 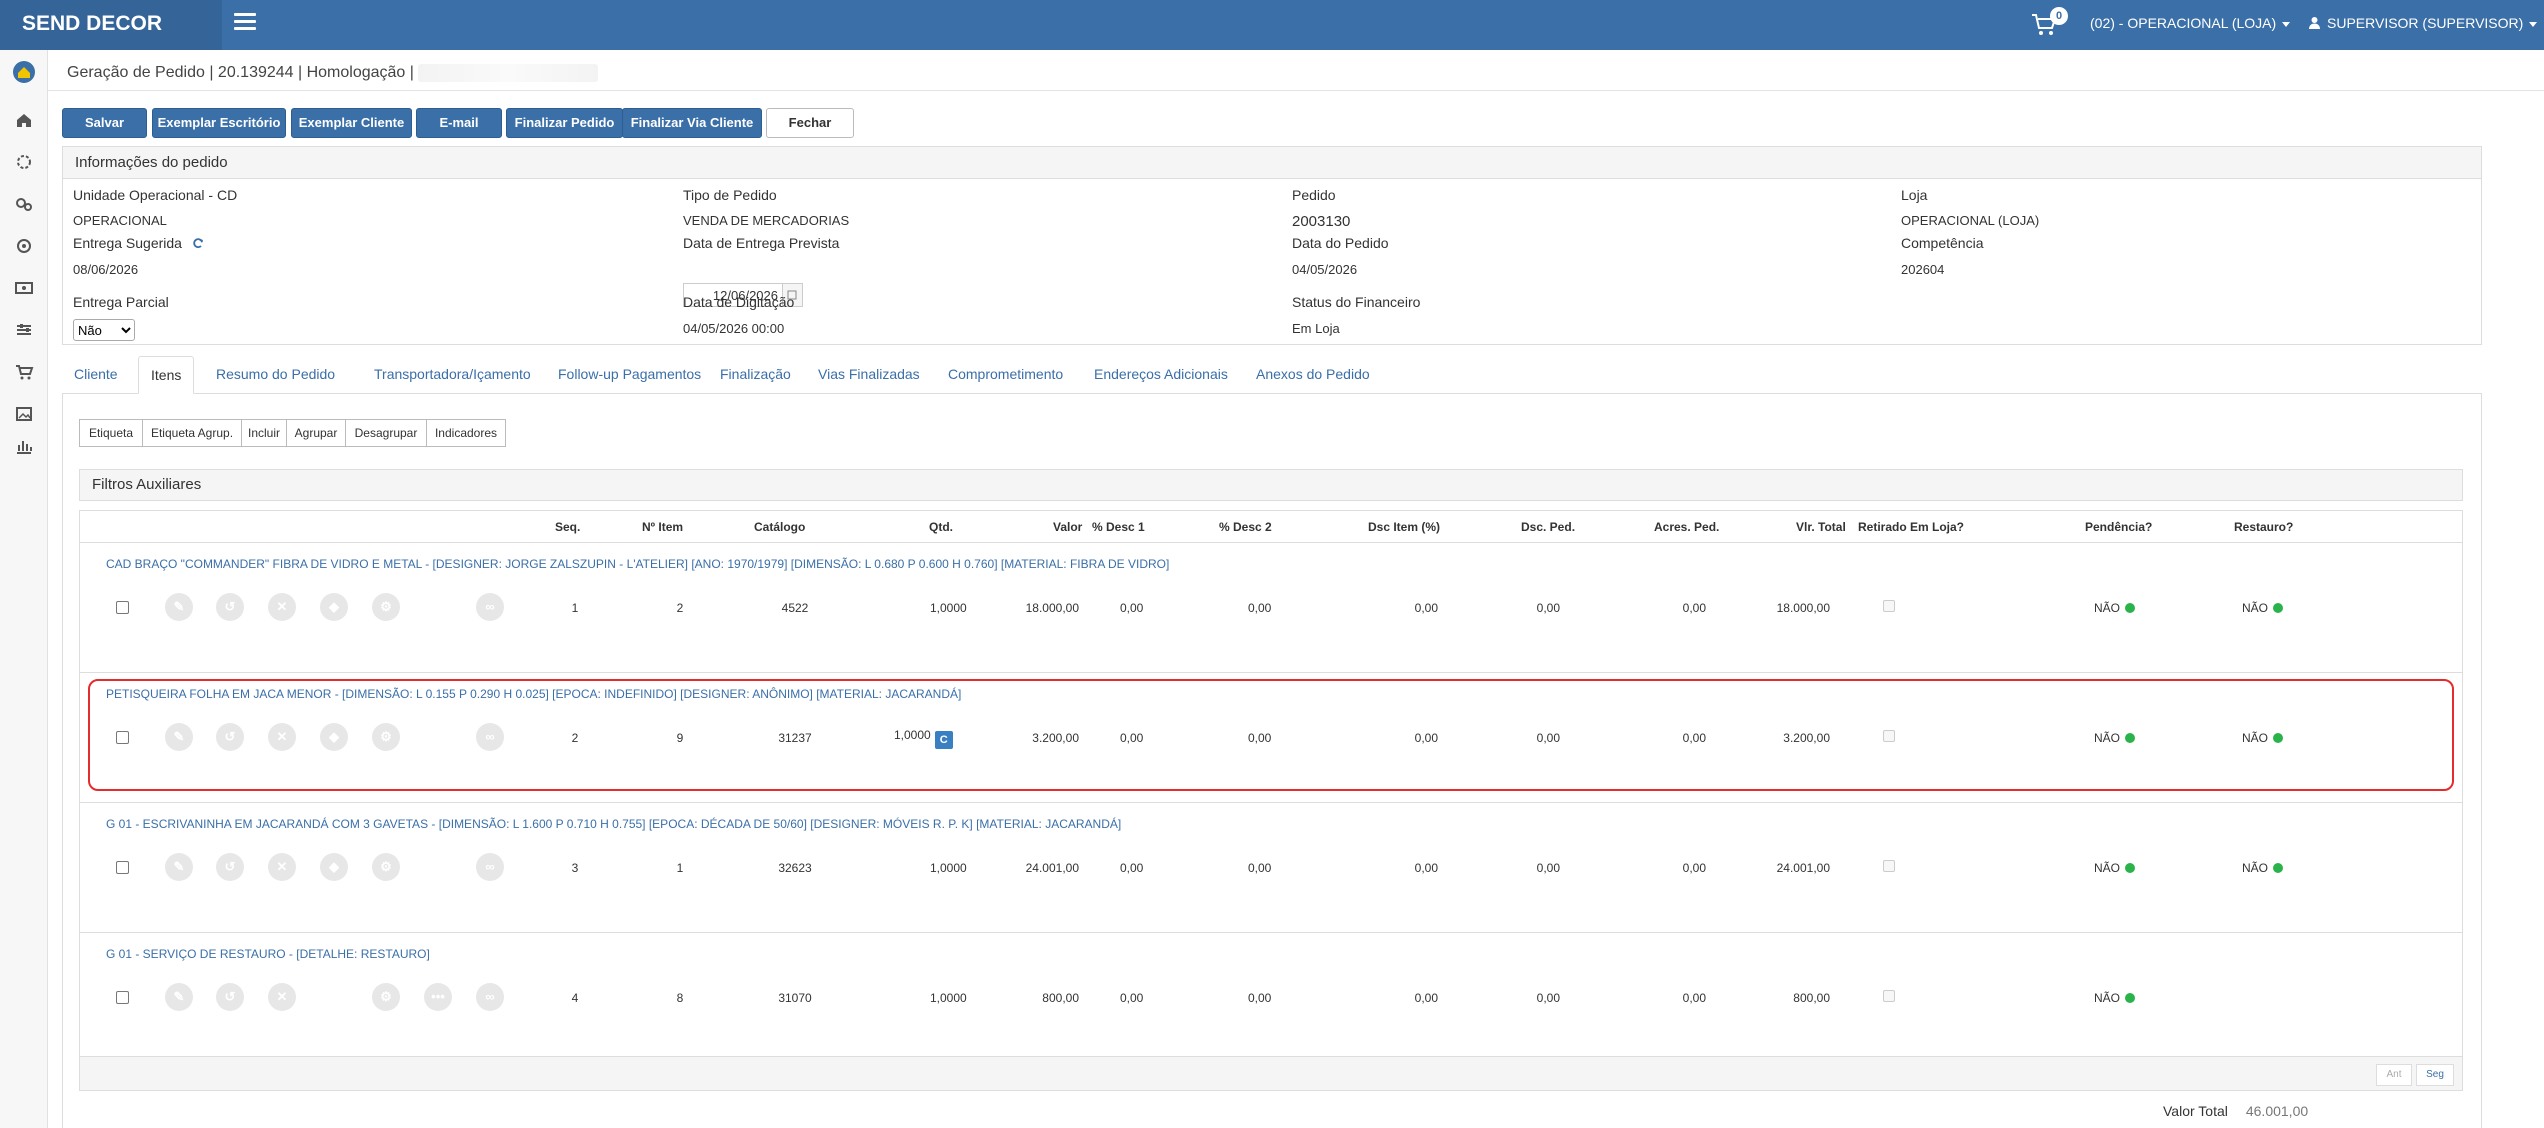 I want to click on agrupar-button: Agrupar, so click(x=316, y=433).